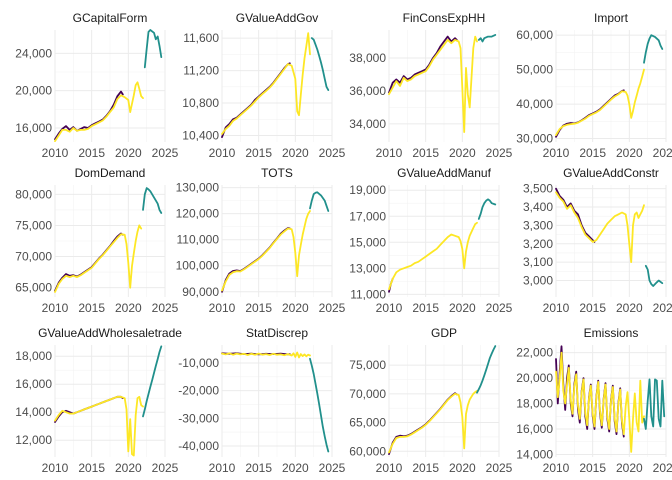 The width and height of the screenshot is (672, 480). Describe the element at coordinates (534, 404) in the screenshot. I see `y-tick-label: 18,000` at that location.